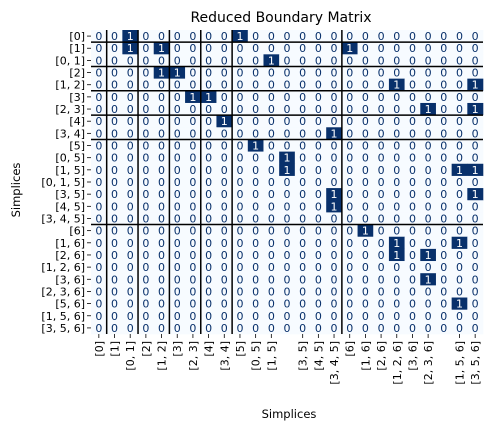 The image size is (491, 434). Describe the element at coordinates (130, 356) in the screenshot. I see `x-tick-label: [0, 1]` at that location.